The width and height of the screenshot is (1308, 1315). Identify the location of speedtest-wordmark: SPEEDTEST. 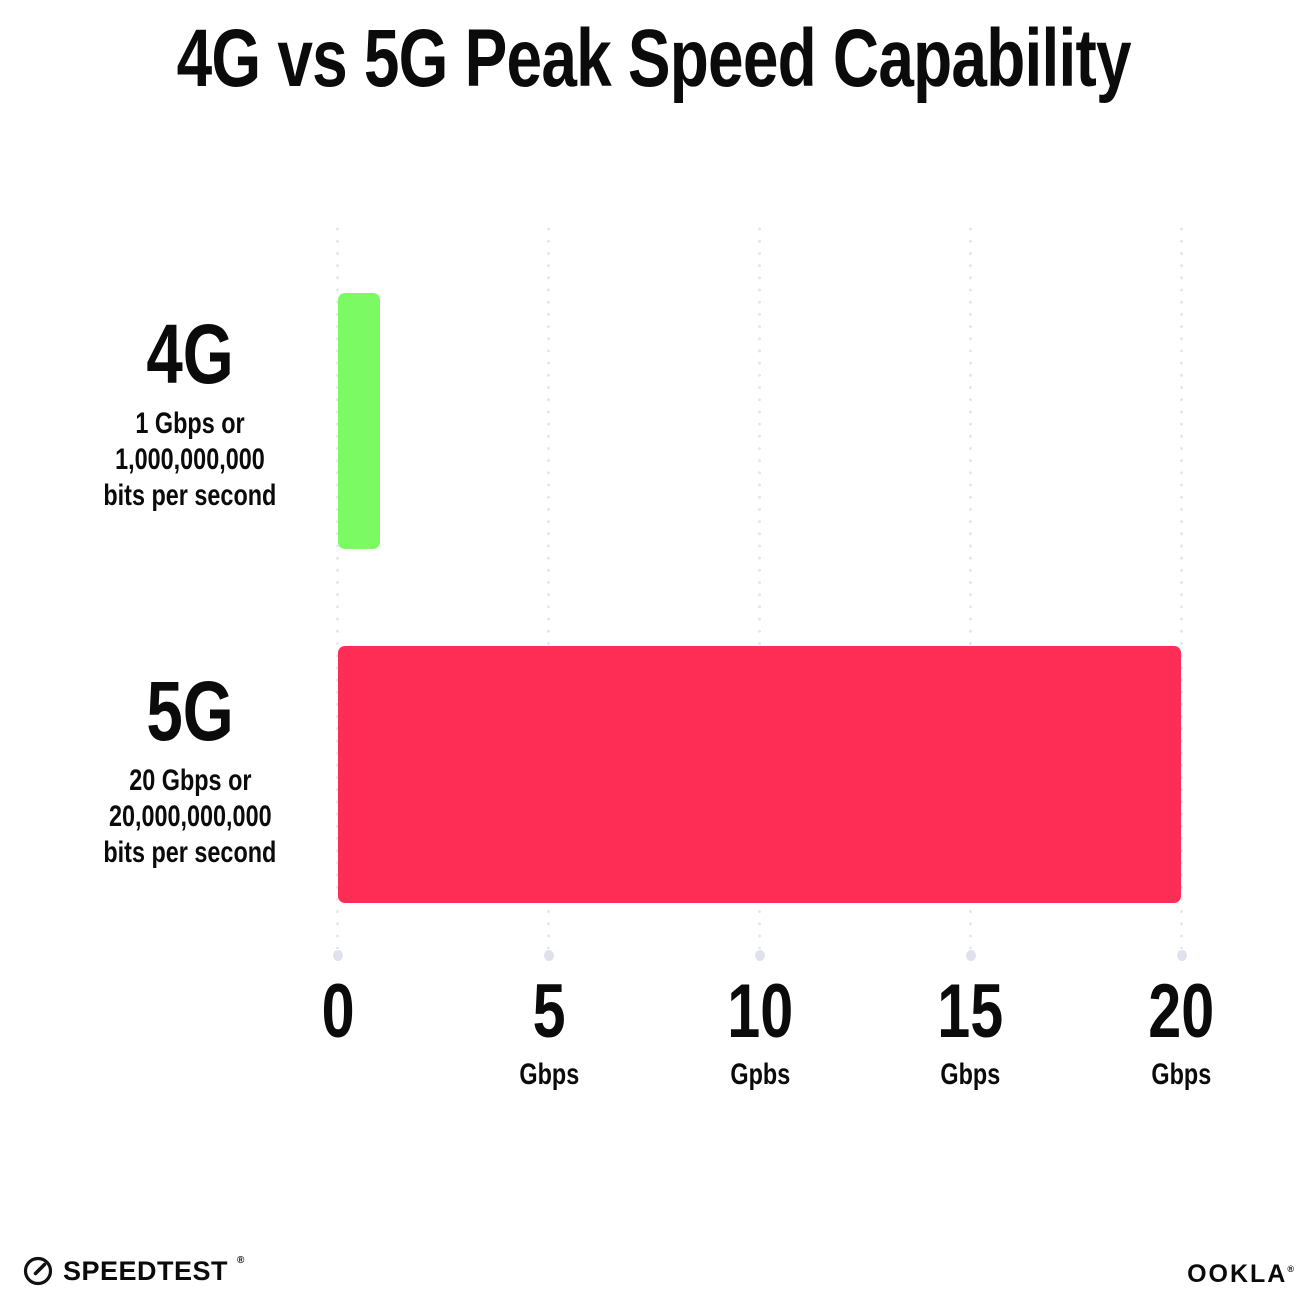
(146, 1270).